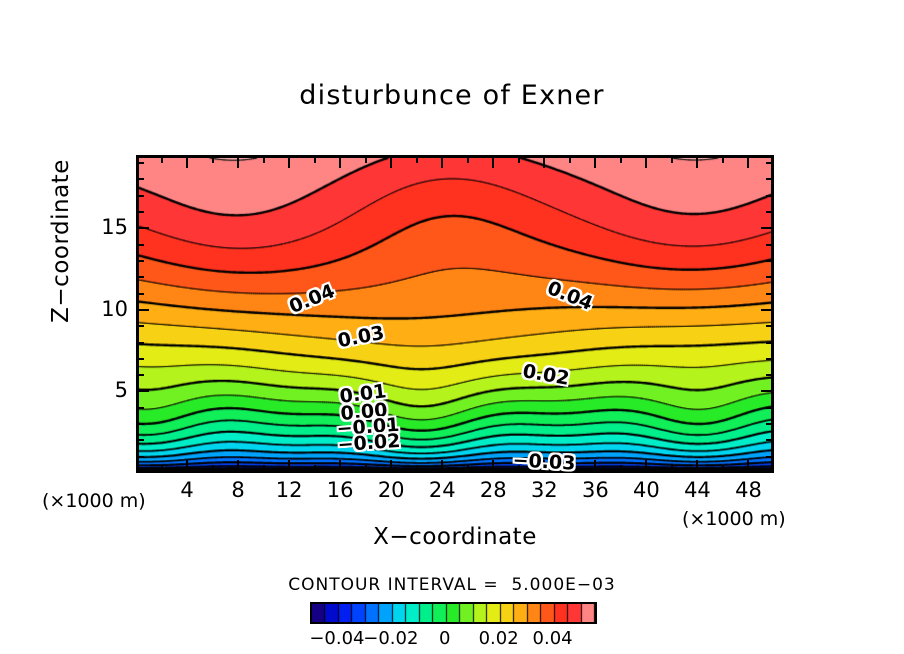 The width and height of the screenshot is (904, 654). Describe the element at coordinates (238, 490) in the screenshot. I see `x-tick-label: 8` at that location.